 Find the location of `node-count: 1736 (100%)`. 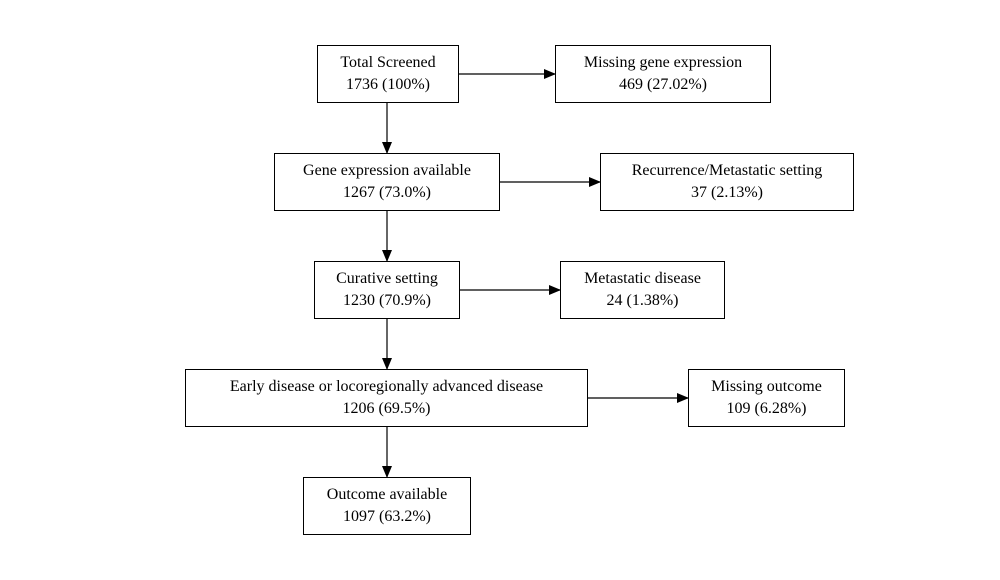

node-count: 1736 (100%) is located at coordinates (388, 84).